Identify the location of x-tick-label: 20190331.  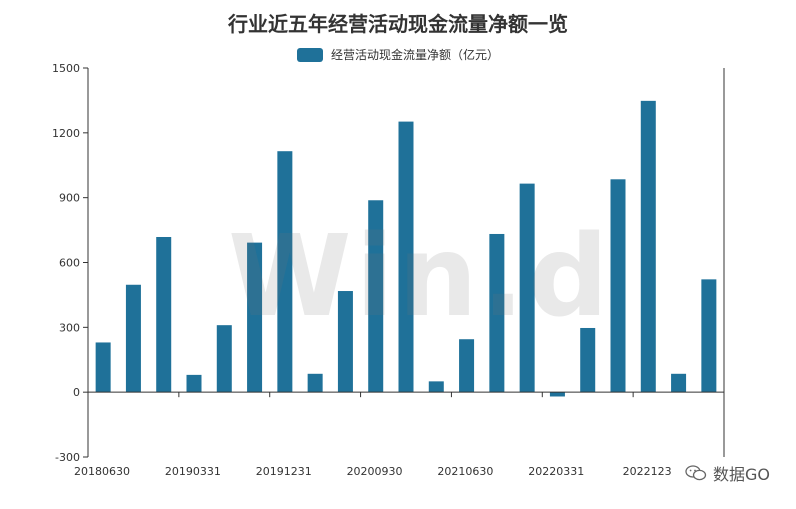
(193, 471).